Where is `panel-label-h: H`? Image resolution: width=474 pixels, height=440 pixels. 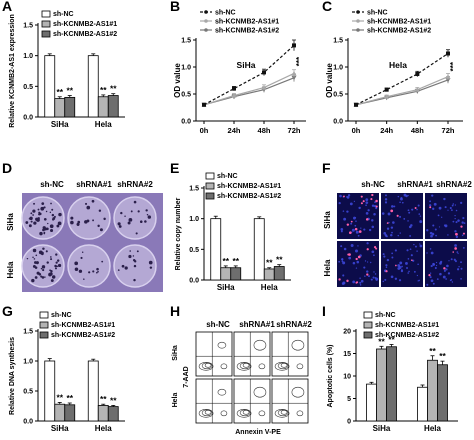 panel-label-h: H is located at coordinates (175, 311).